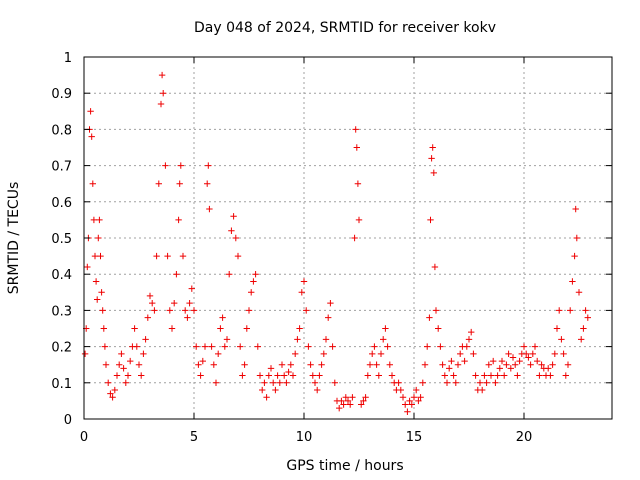 This screenshot has width=640, height=480. What do you see at coordinates (344, 466) in the screenshot?
I see `x-axis-label: GPS time / hours` at bounding box center [344, 466].